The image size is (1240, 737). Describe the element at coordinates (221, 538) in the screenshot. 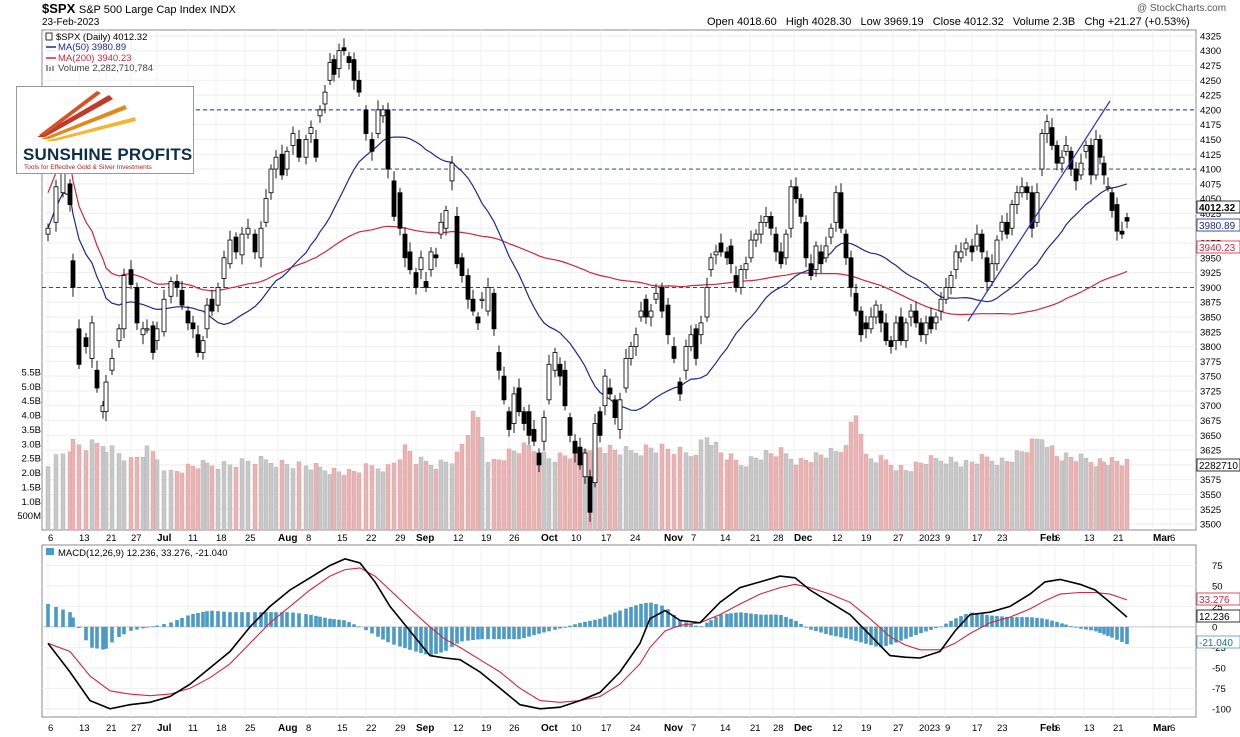

I see `x-tick-label: 18` at that location.